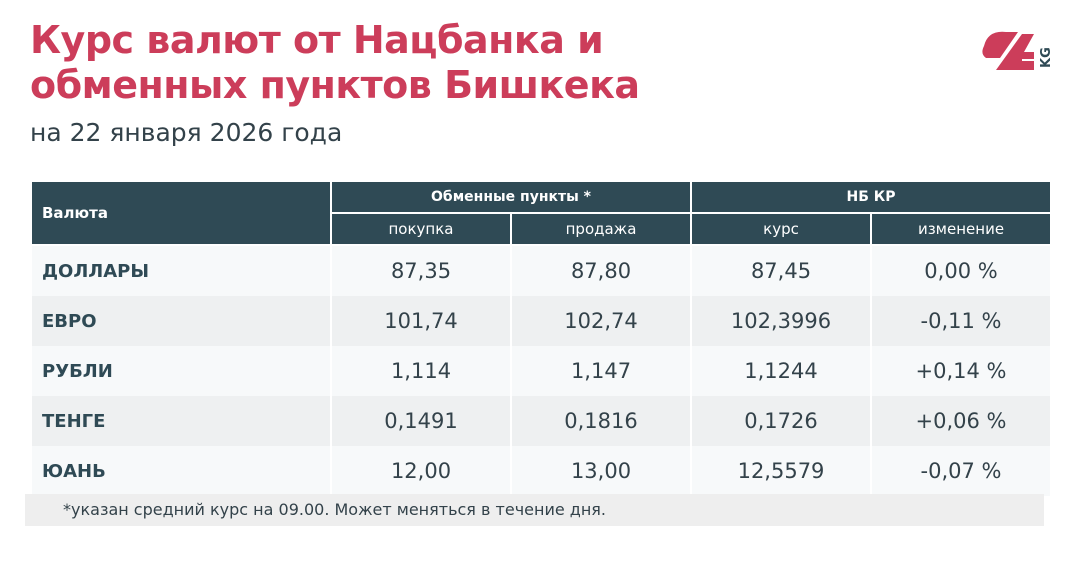  What do you see at coordinates (421, 471) in the screenshot?
I see `cell-buy: 12,00` at bounding box center [421, 471].